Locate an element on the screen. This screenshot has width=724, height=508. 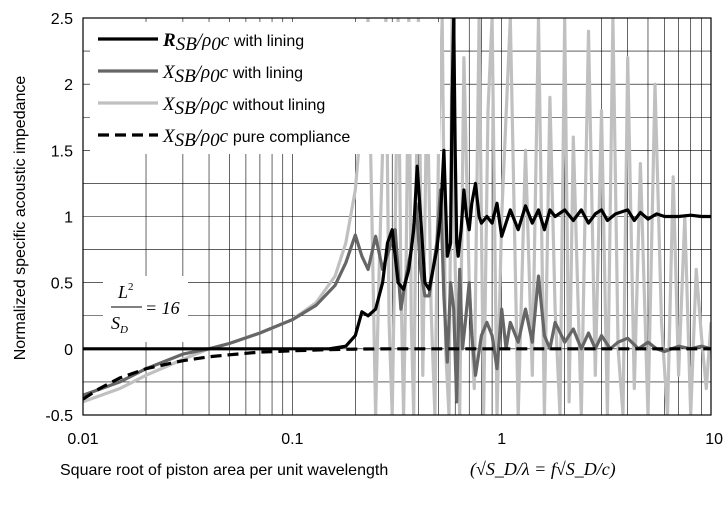
y-tick-label: 1 is located at coordinates (68, 218).